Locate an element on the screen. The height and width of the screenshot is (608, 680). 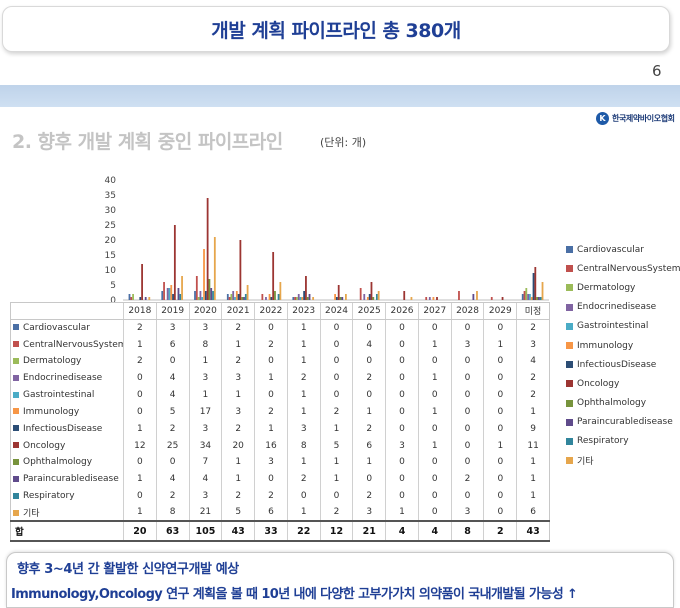
category-tick-label: 2019 is located at coordinates (172, 311).